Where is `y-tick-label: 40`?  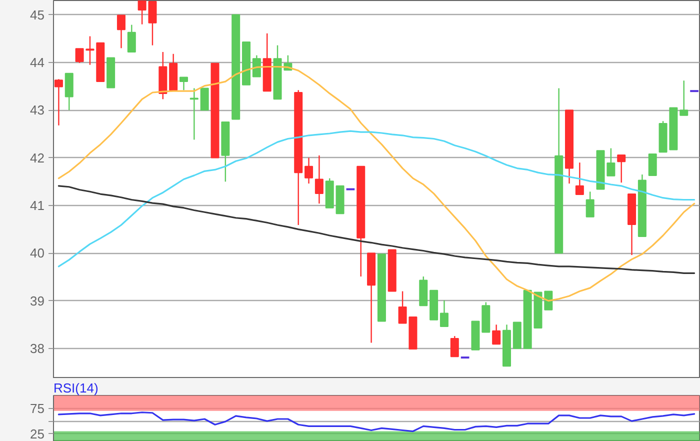 y-tick-label: 40 is located at coordinates (37, 253).